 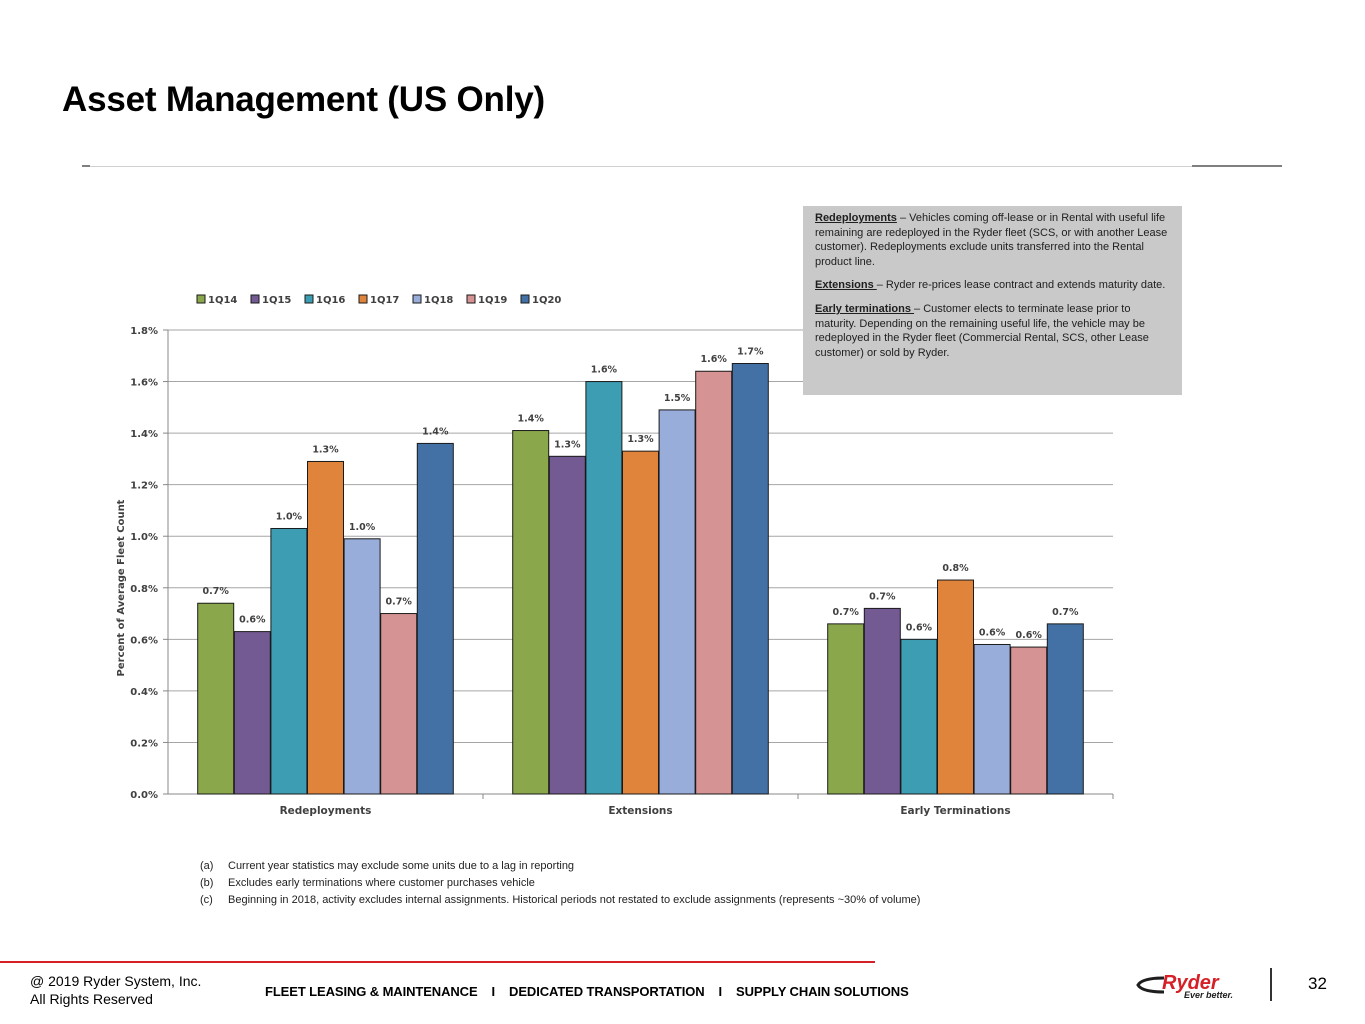 What do you see at coordinates (471, 299) in the screenshot?
I see `legend-swatch-1Q19` at bounding box center [471, 299].